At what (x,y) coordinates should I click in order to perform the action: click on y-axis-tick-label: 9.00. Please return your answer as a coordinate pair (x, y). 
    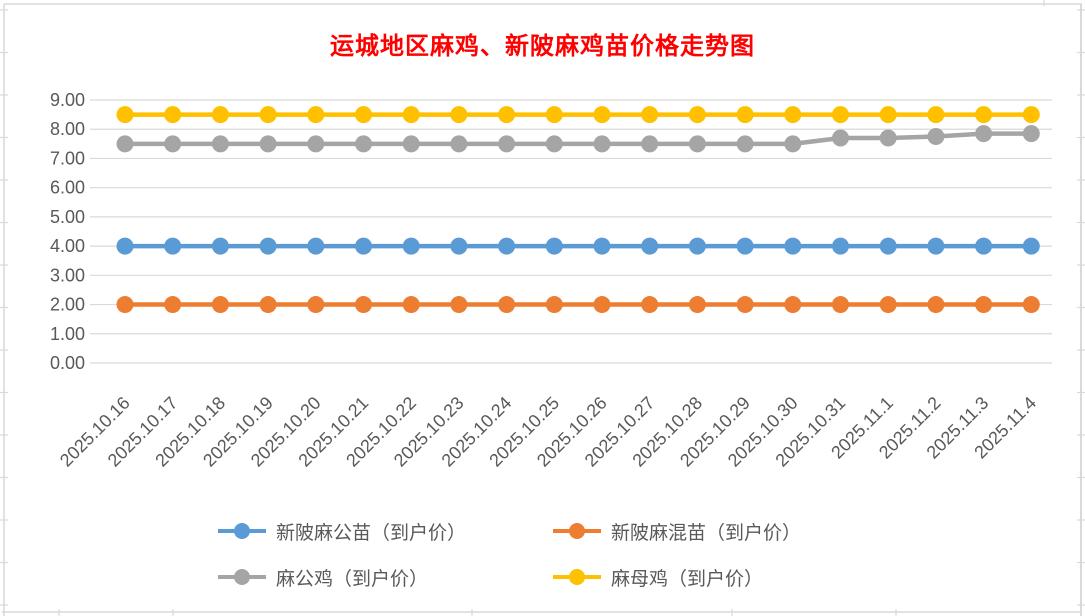
    Looking at the image, I should click on (67, 100).